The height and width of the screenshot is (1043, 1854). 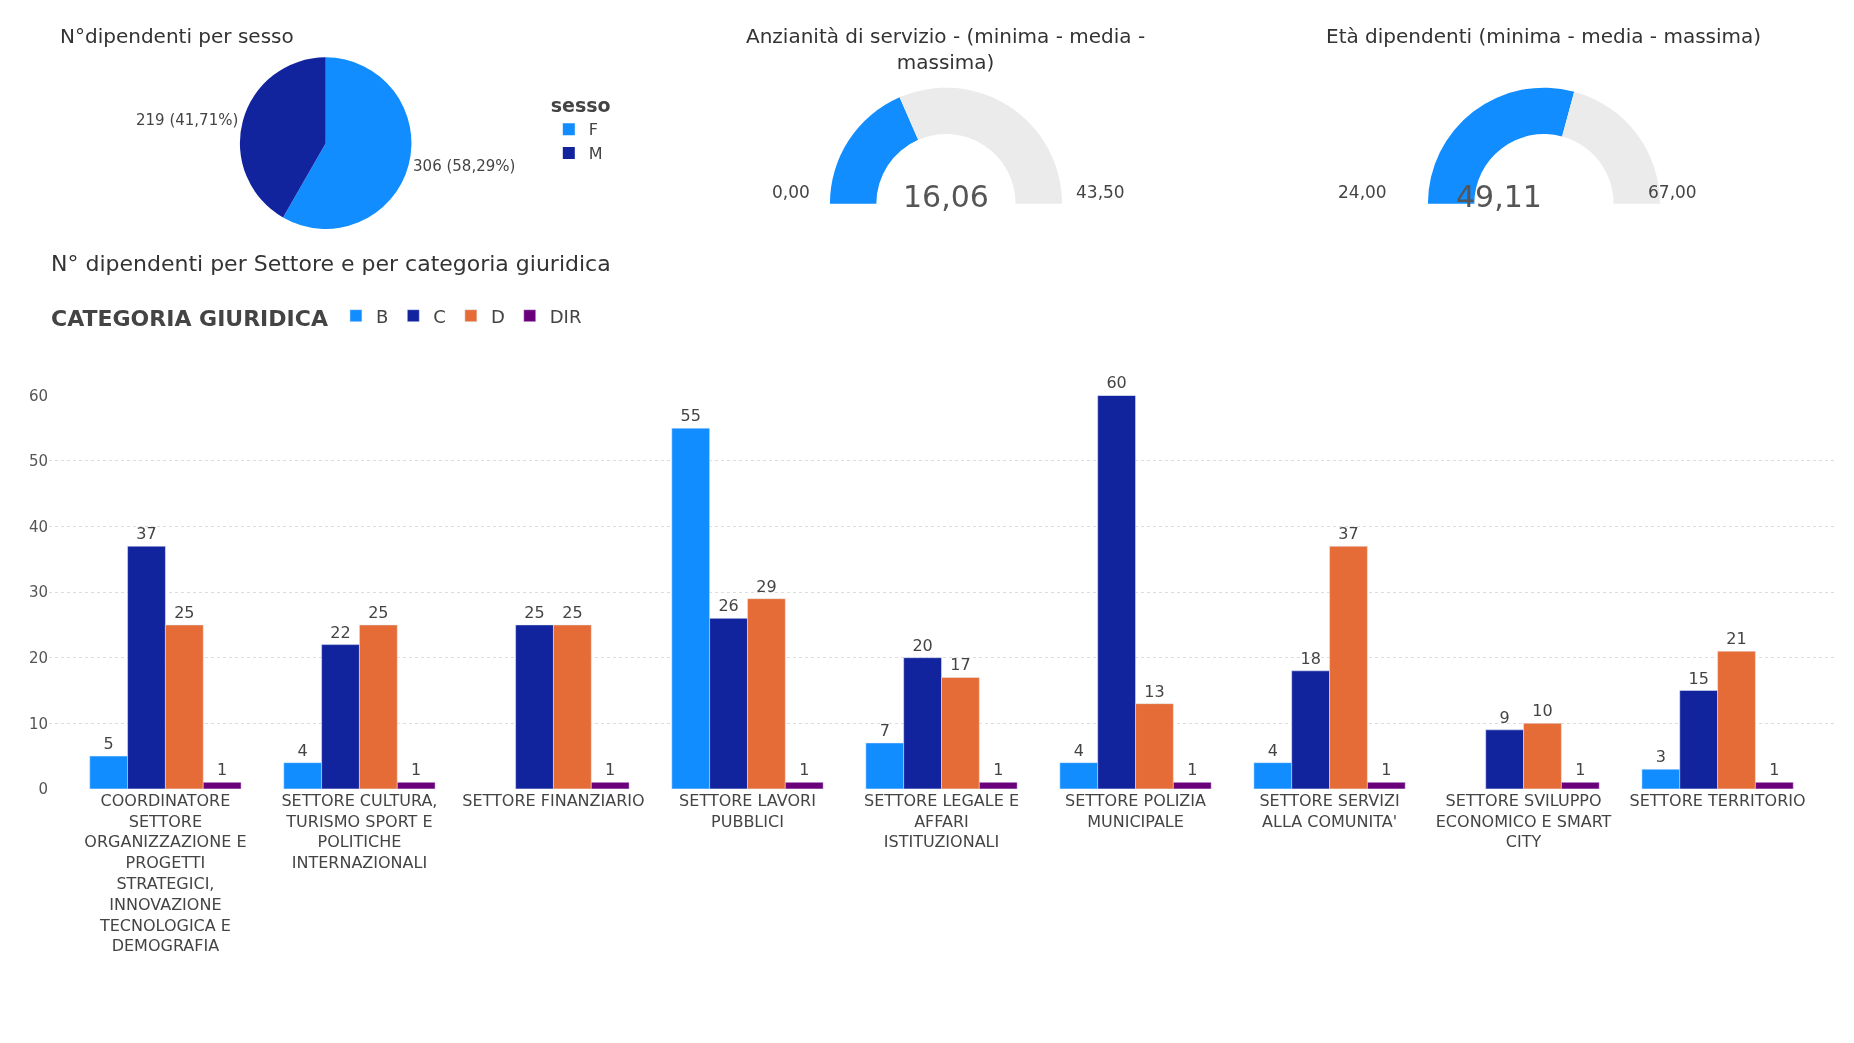 What do you see at coordinates (38, 592) in the screenshot?
I see `y-tick-label: 30` at bounding box center [38, 592].